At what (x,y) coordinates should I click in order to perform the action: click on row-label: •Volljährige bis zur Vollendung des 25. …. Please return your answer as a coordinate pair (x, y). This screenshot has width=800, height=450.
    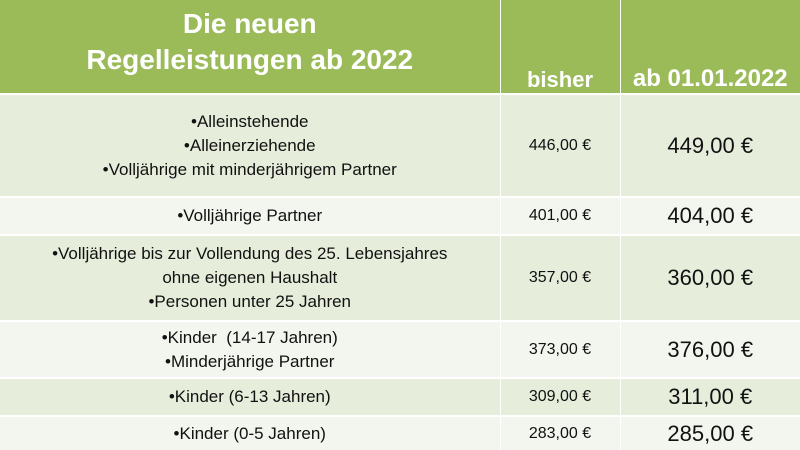
    Looking at the image, I should click on (250, 277).